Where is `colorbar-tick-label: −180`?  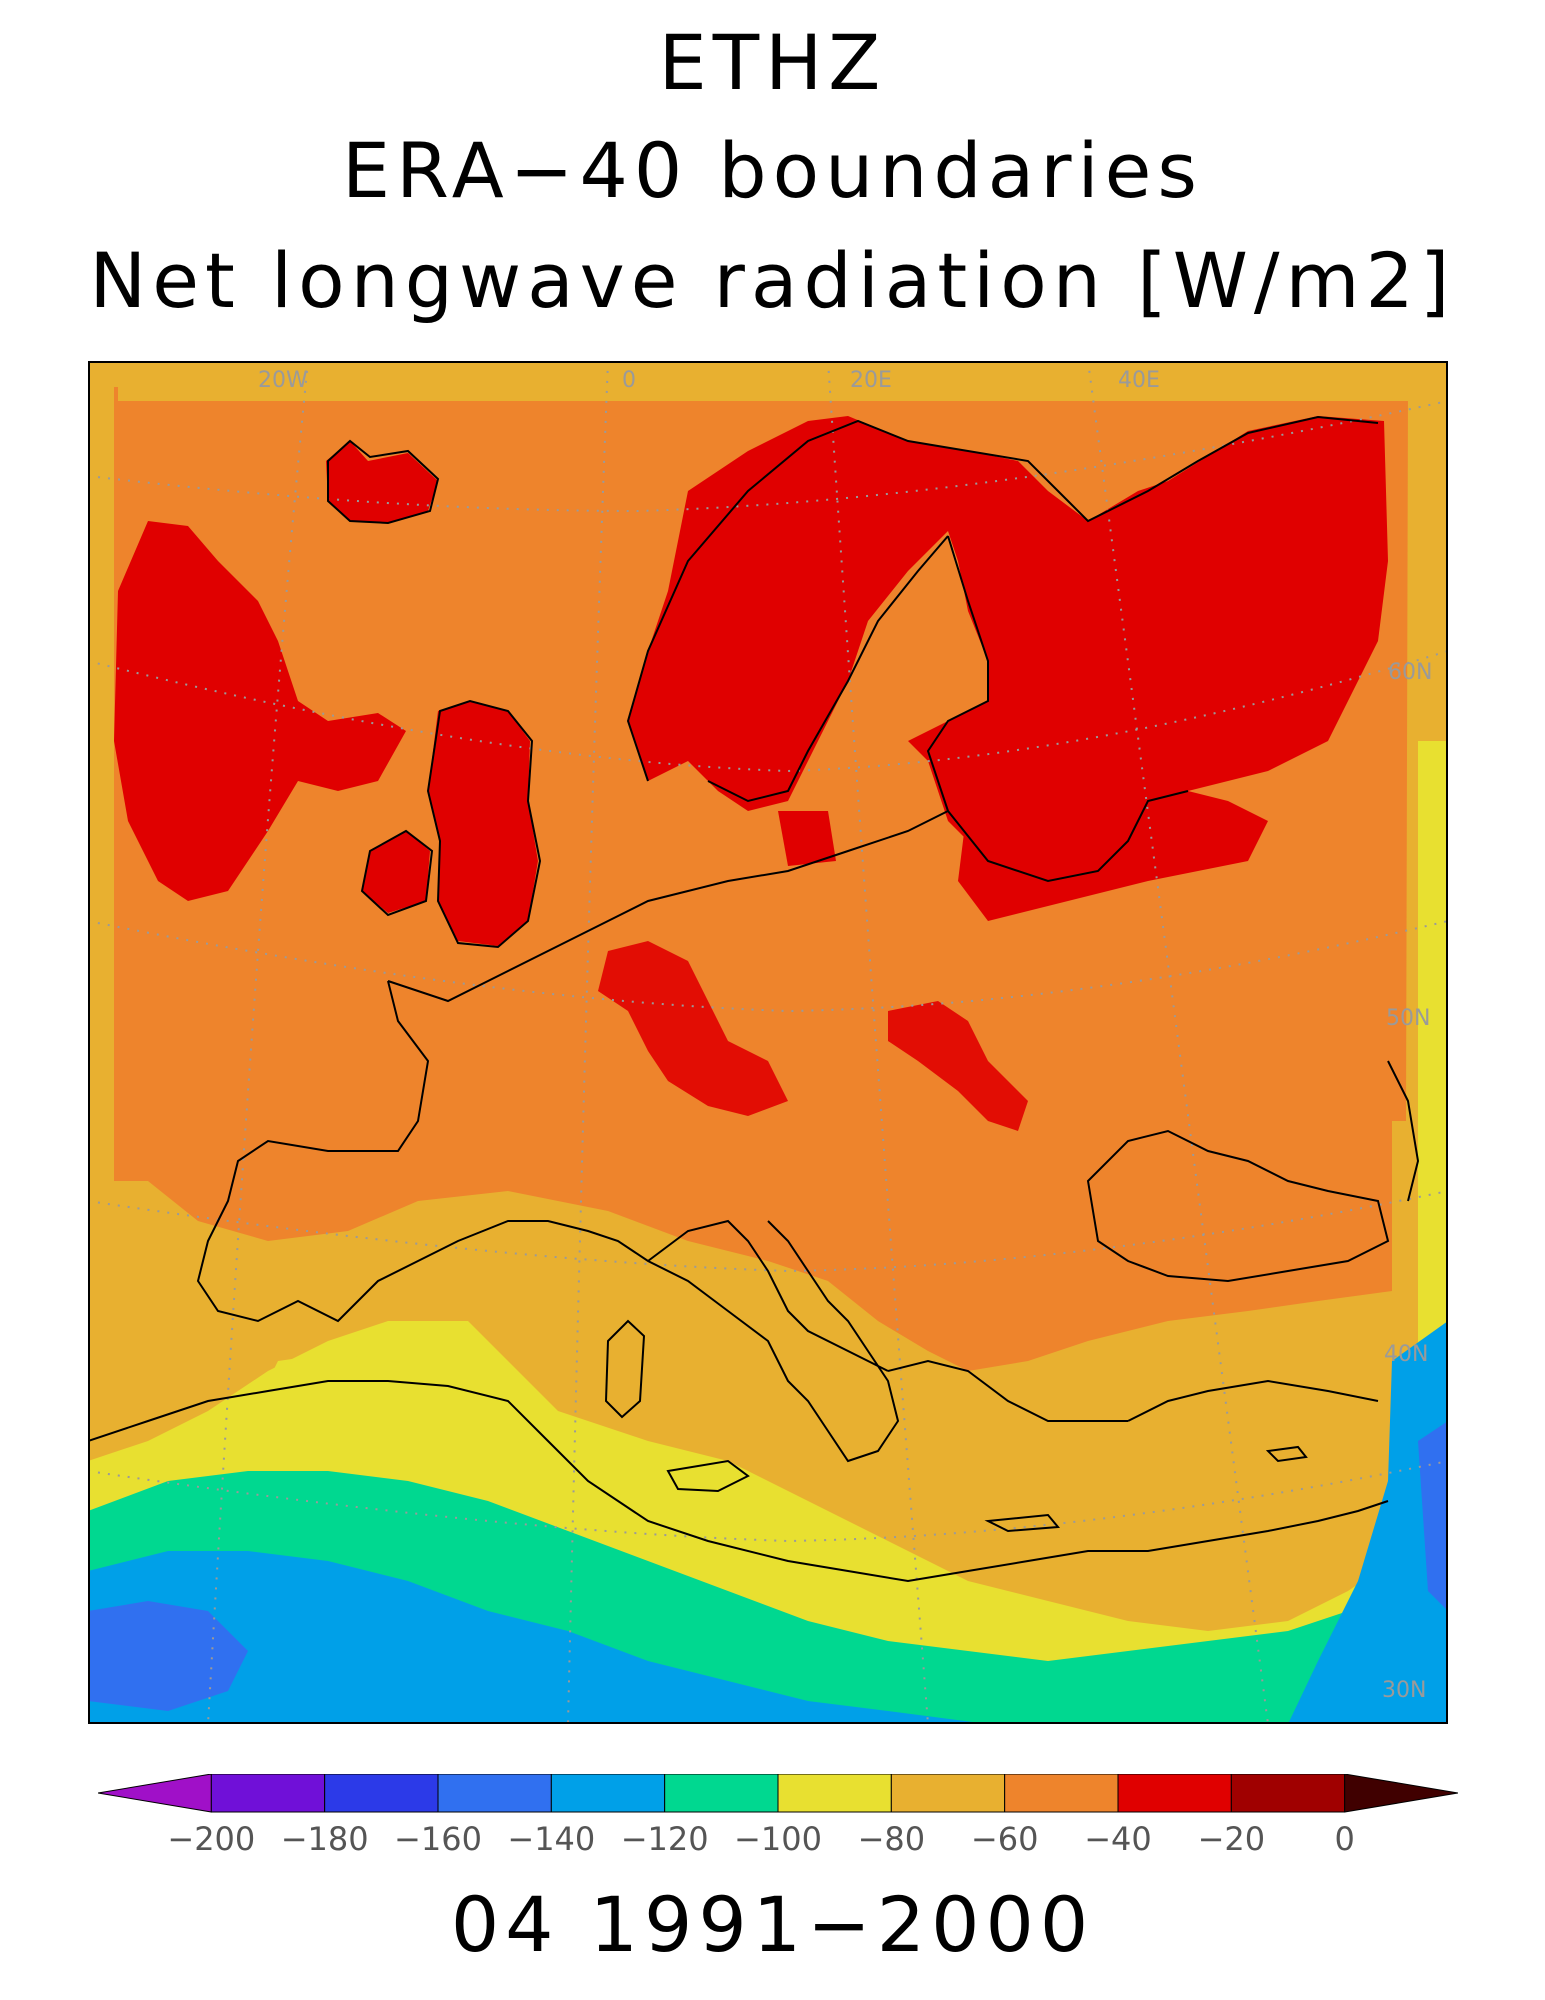 colorbar-tick-label: −180 is located at coordinates (325, 1839).